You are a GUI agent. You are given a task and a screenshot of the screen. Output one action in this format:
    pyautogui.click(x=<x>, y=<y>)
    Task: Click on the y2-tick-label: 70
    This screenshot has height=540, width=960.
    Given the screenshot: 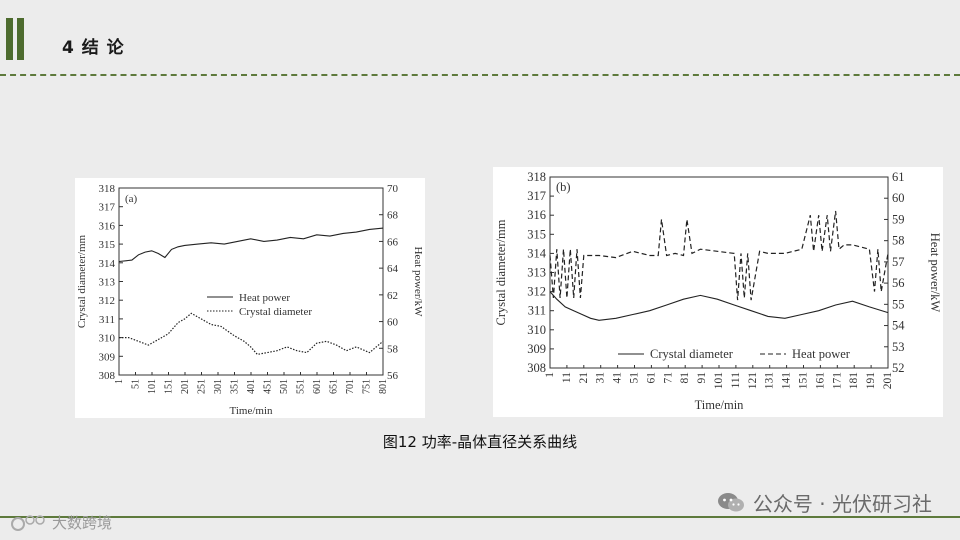 What is the action you would take?
    pyautogui.click(x=393, y=189)
    